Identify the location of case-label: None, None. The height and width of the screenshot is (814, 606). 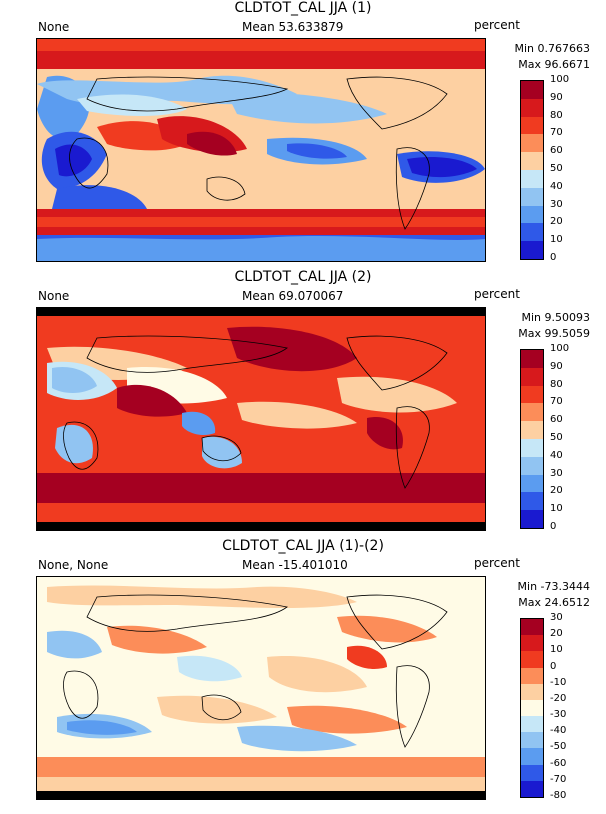
(73, 565).